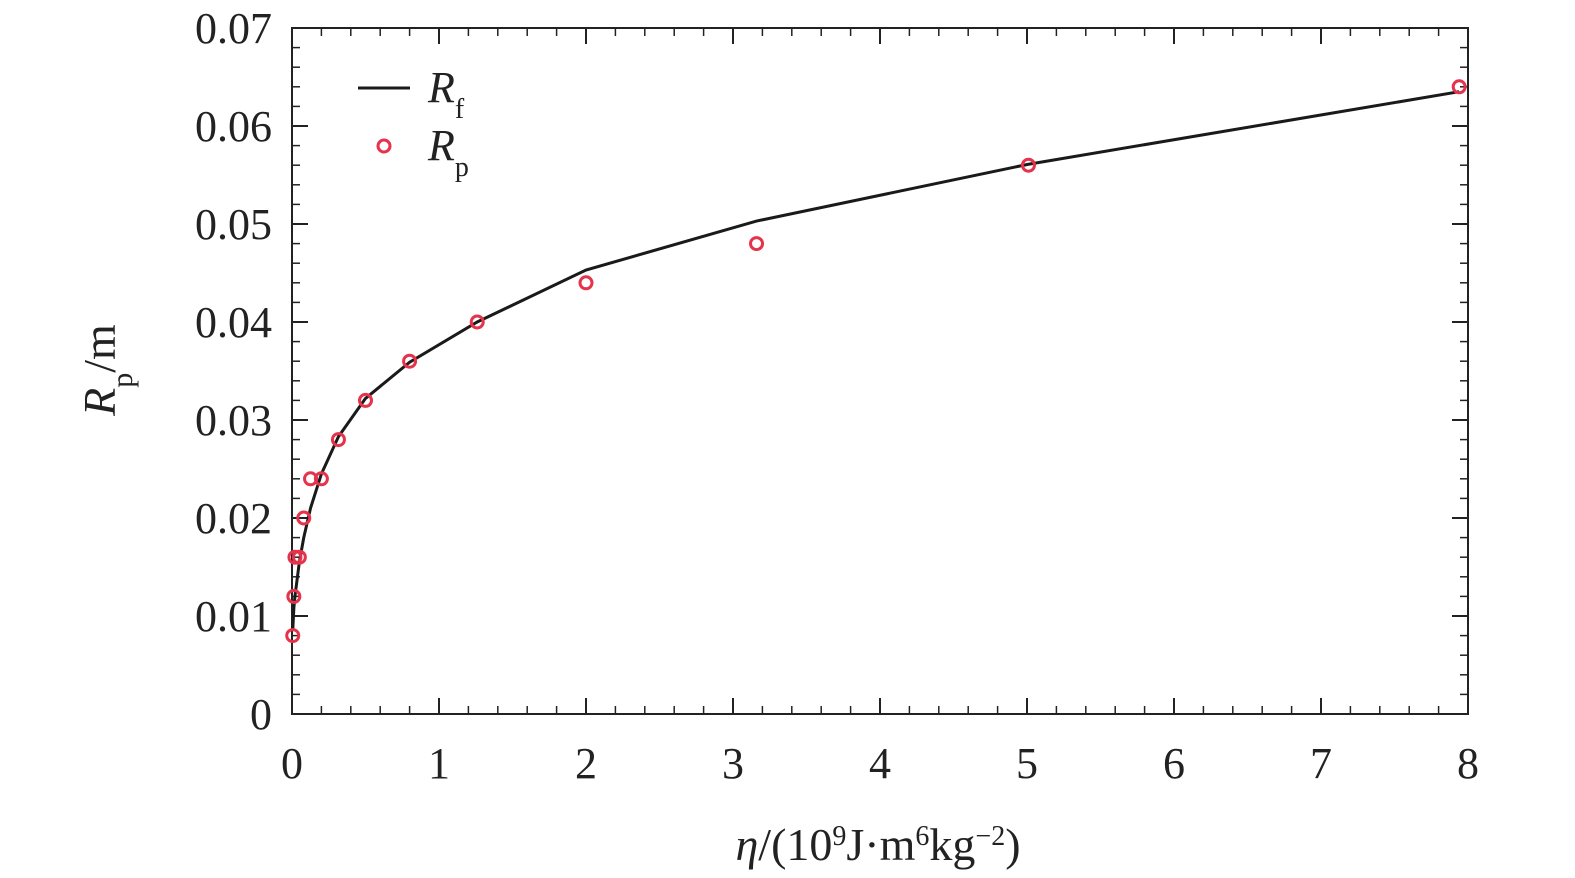  Describe the element at coordinates (439, 763) in the screenshot. I see `x-tick-label: 1` at that location.